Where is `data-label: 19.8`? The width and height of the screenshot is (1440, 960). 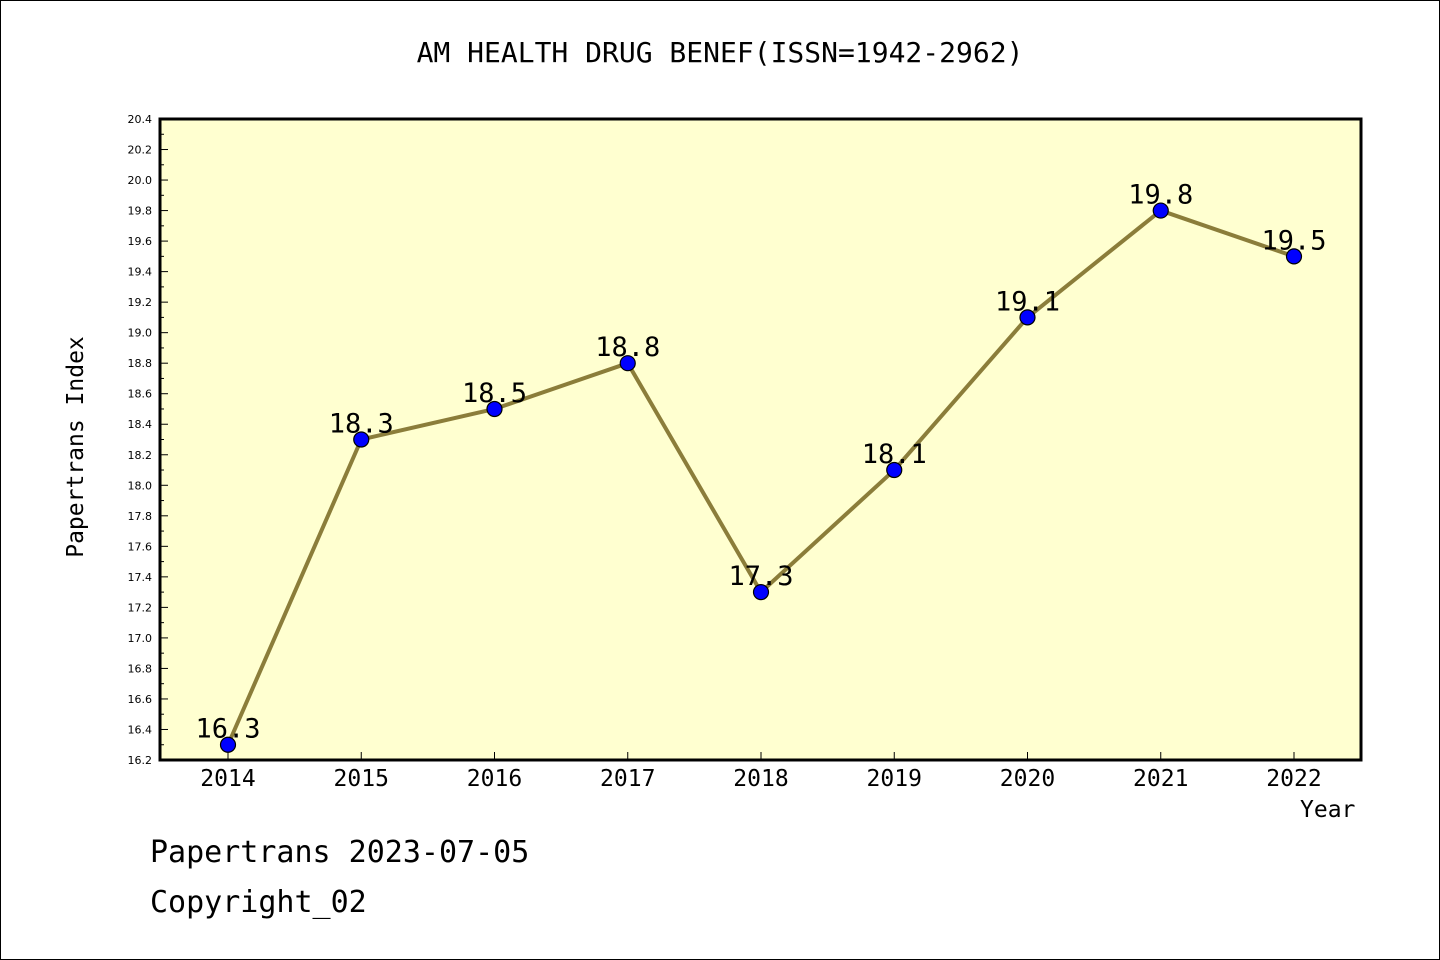
data-label: 19.8 is located at coordinates (1160, 195).